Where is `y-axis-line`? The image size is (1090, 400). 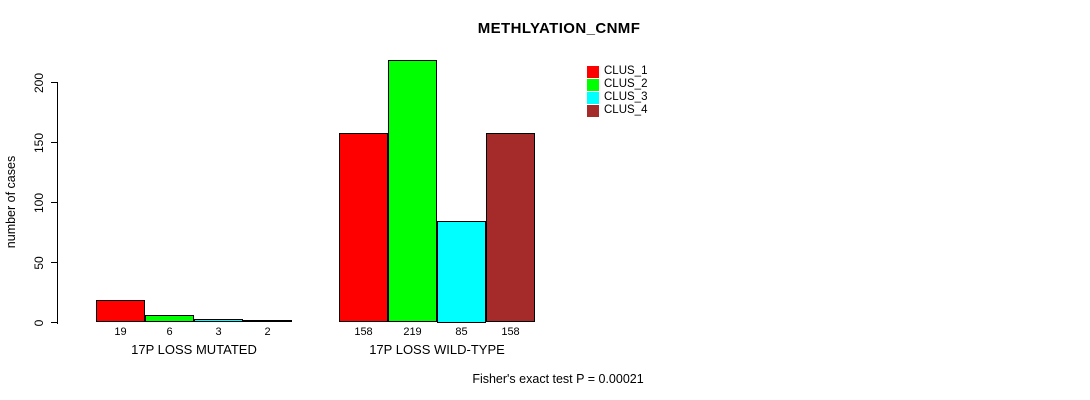
y-axis-line is located at coordinates (57, 203).